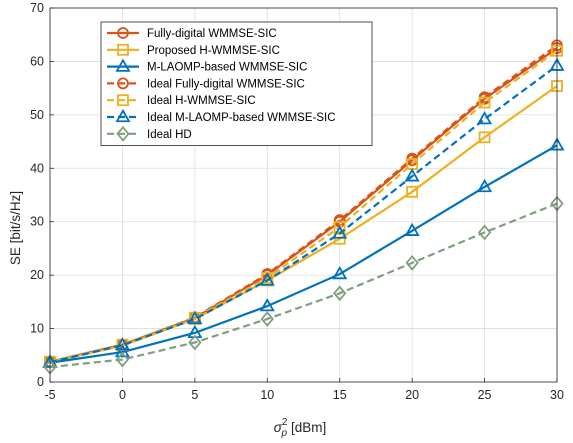  I want to click on y-tick-label: 30, so click(37, 222).